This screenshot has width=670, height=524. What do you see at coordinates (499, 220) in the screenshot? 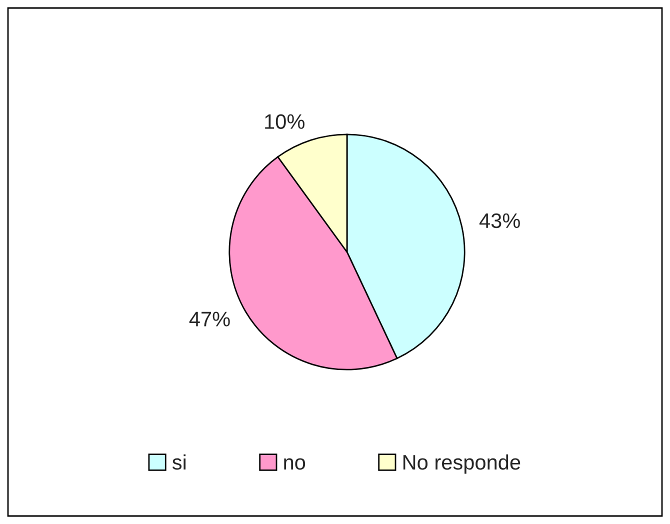
I see `data-label: 43%` at bounding box center [499, 220].